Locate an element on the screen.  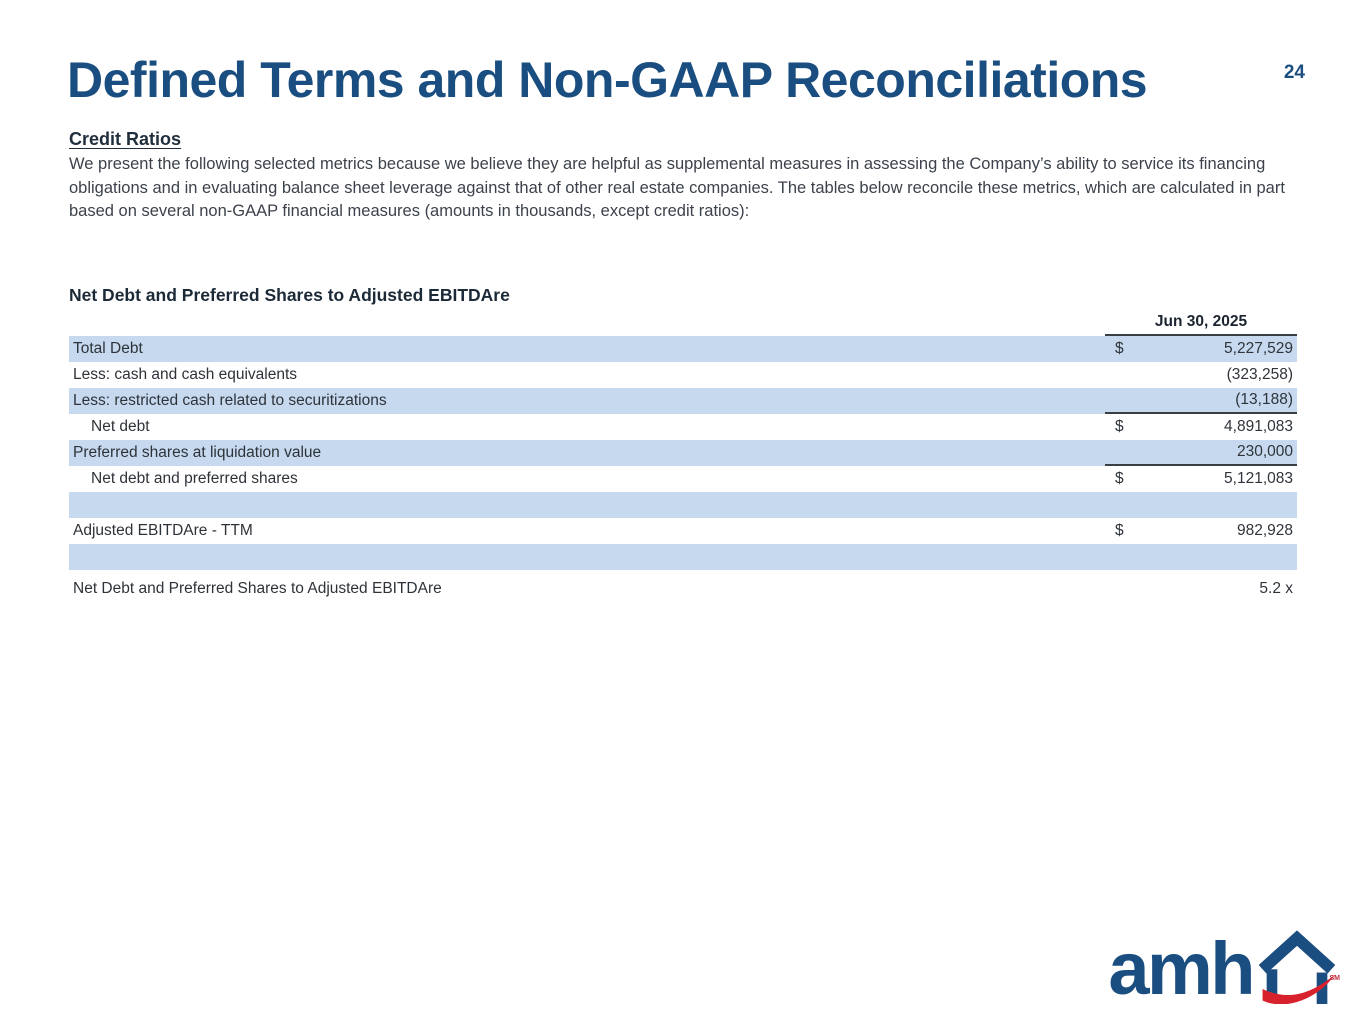
row-amount: 4,891,083 is located at coordinates (1258, 426).